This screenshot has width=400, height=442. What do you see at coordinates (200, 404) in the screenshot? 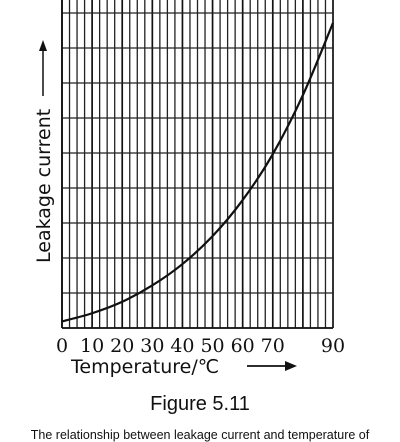
I see `figure-label: Figure 5.11` at bounding box center [200, 404].